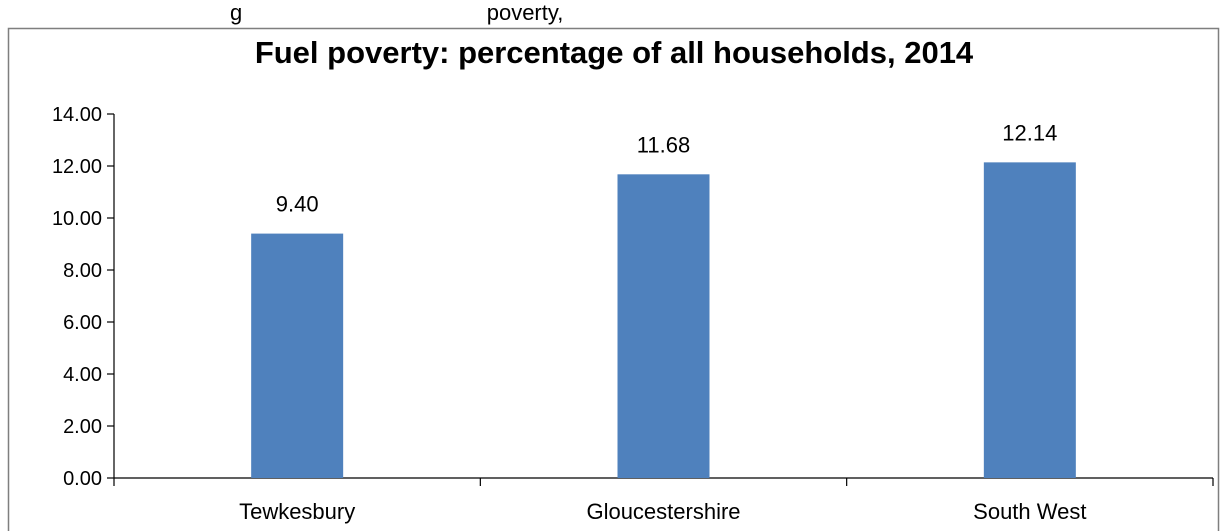 This screenshot has width=1227, height=531. What do you see at coordinates (1029, 132) in the screenshot?
I see `data-label: 12.14` at bounding box center [1029, 132].